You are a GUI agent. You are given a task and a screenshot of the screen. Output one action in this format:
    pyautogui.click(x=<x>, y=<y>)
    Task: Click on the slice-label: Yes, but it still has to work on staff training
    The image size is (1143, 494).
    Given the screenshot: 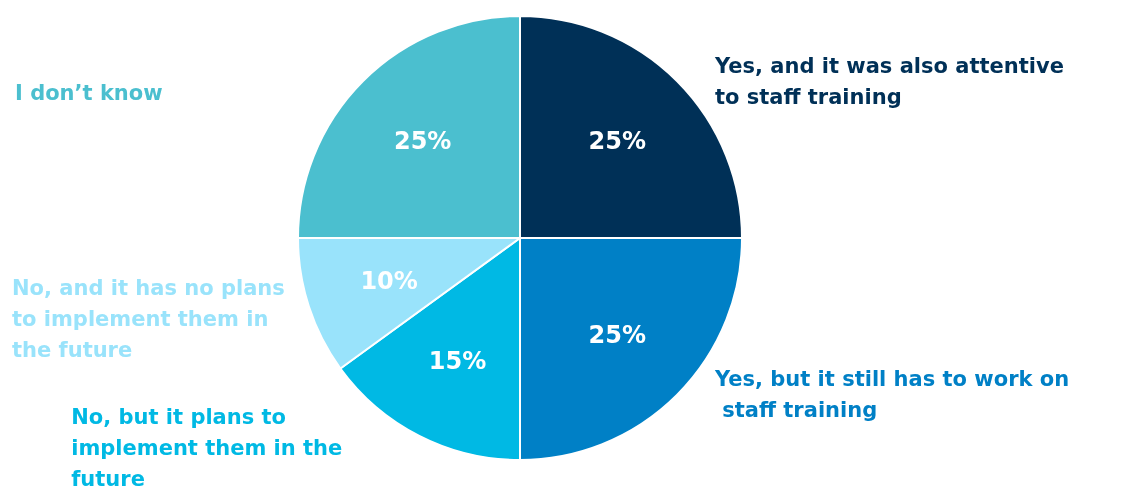 What is the action you would take?
    pyautogui.click(x=891, y=395)
    